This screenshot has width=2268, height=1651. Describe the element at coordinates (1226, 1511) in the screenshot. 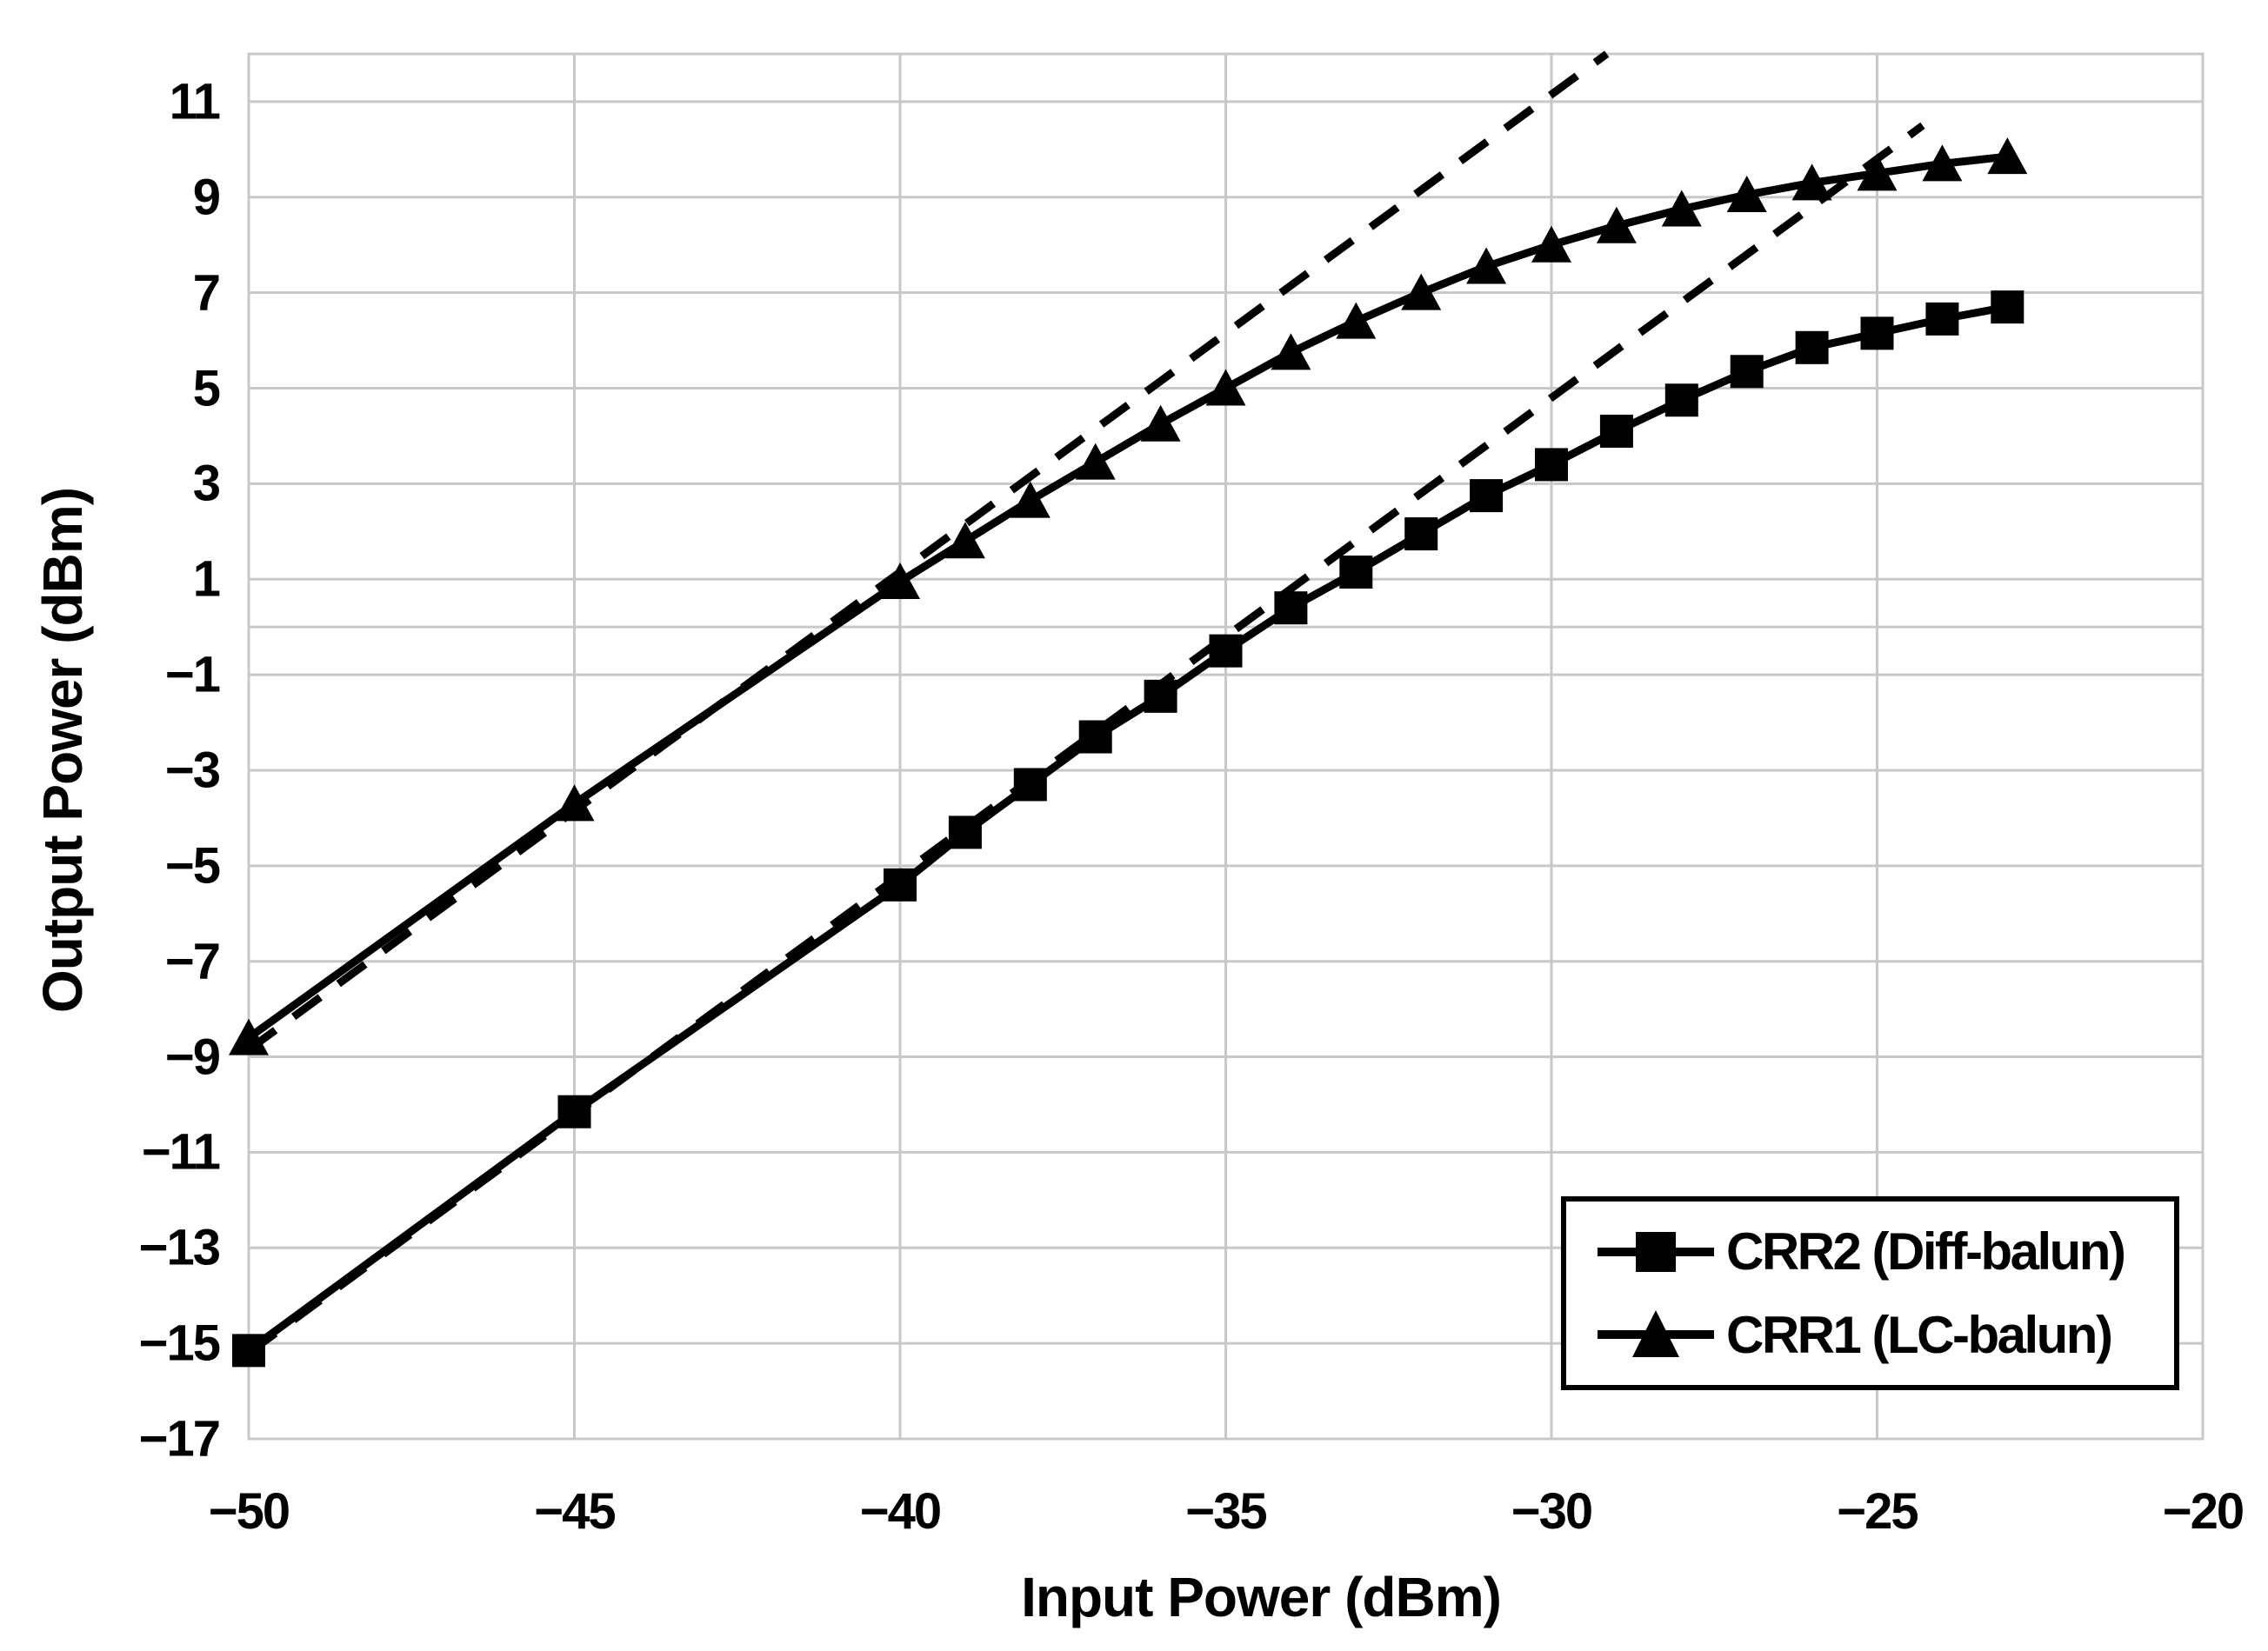

I see `x-tick-label: −35` at that location.